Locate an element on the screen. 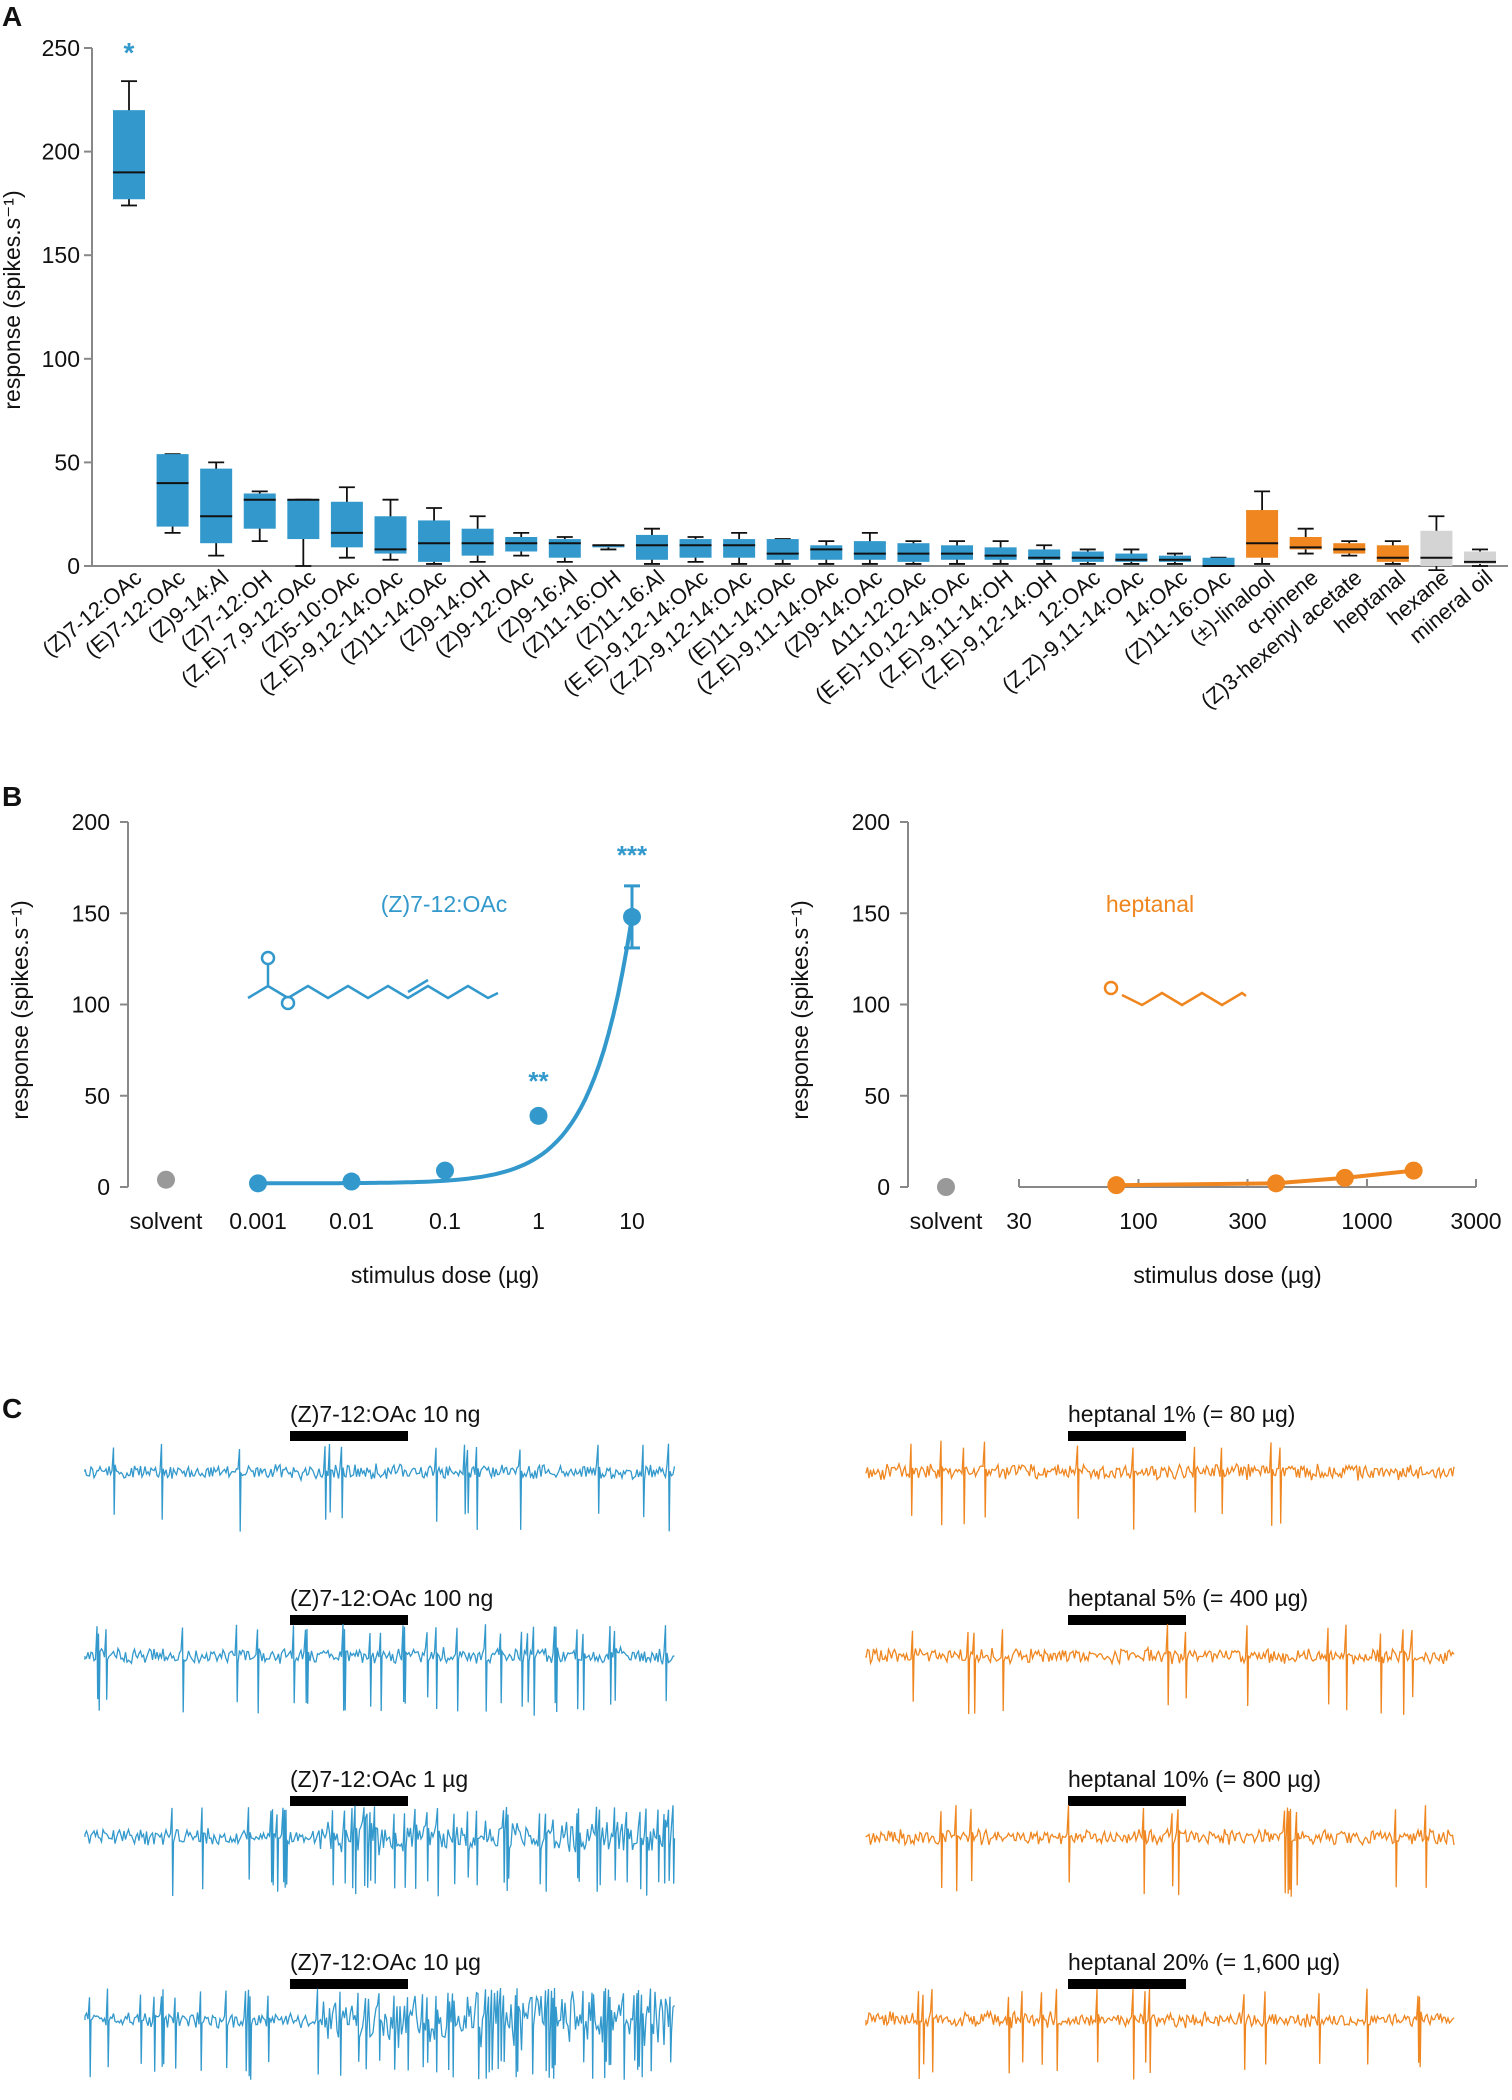 The height and width of the screenshot is (2100, 1512). trace-label: heptanal 10% (= 800 µg) is located at coordinates (1194, 1779).